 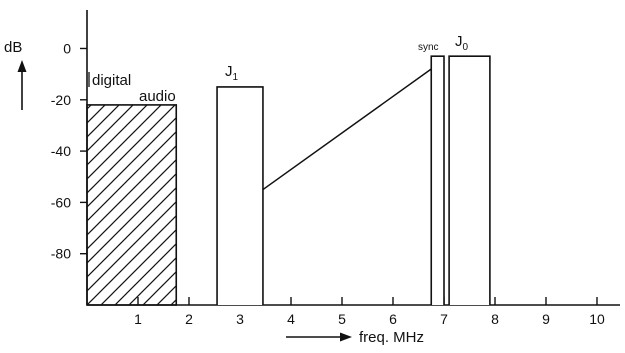 I want to click on x-tick-label: 5, so click(x=342, y=319).